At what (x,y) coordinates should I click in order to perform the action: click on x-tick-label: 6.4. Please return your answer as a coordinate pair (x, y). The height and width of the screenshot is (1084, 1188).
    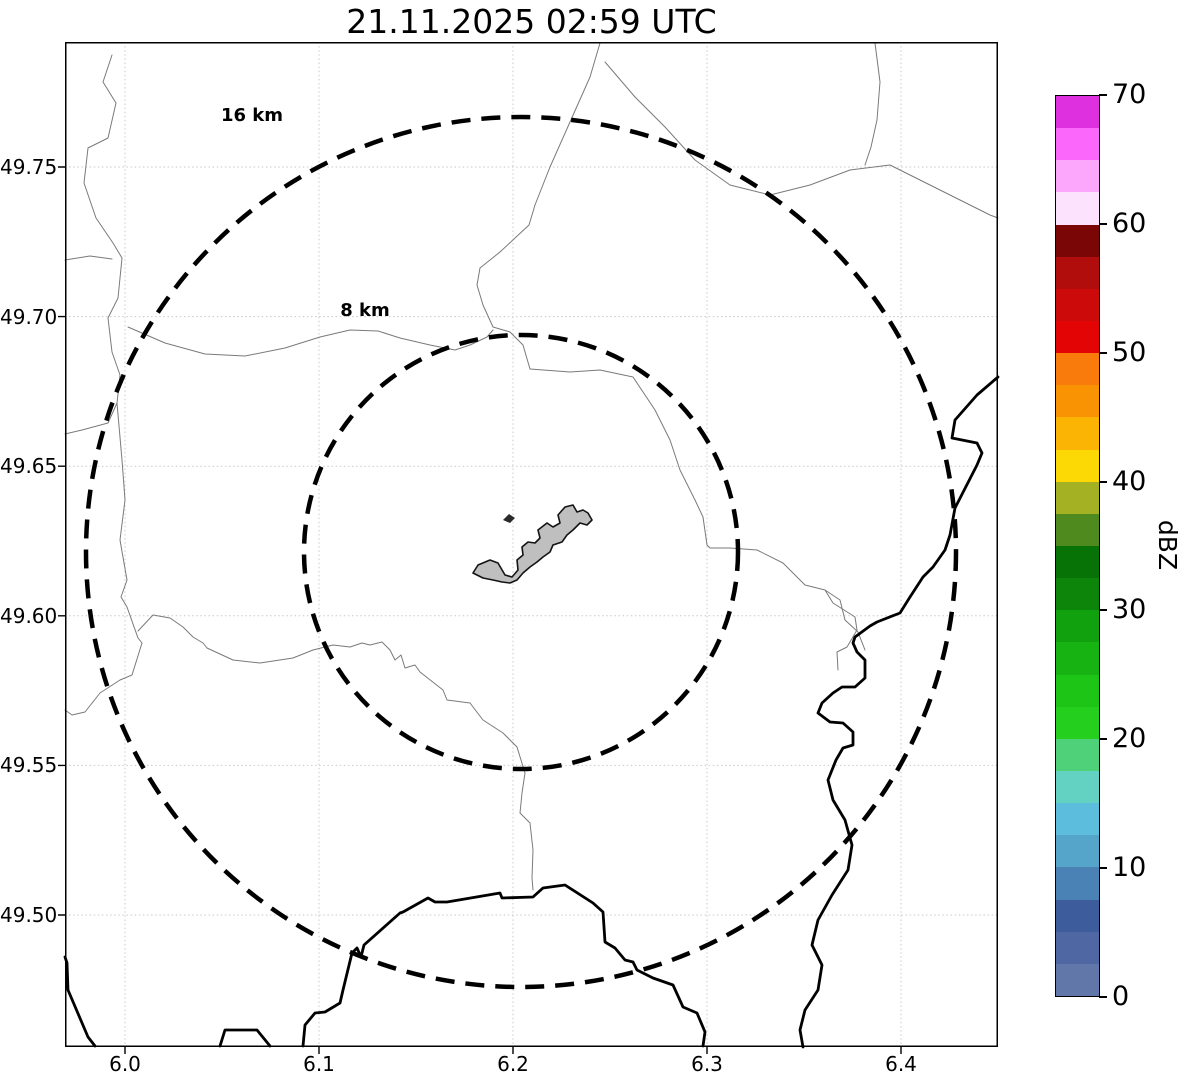
    Looking at the image, I should click on (901, 1064).